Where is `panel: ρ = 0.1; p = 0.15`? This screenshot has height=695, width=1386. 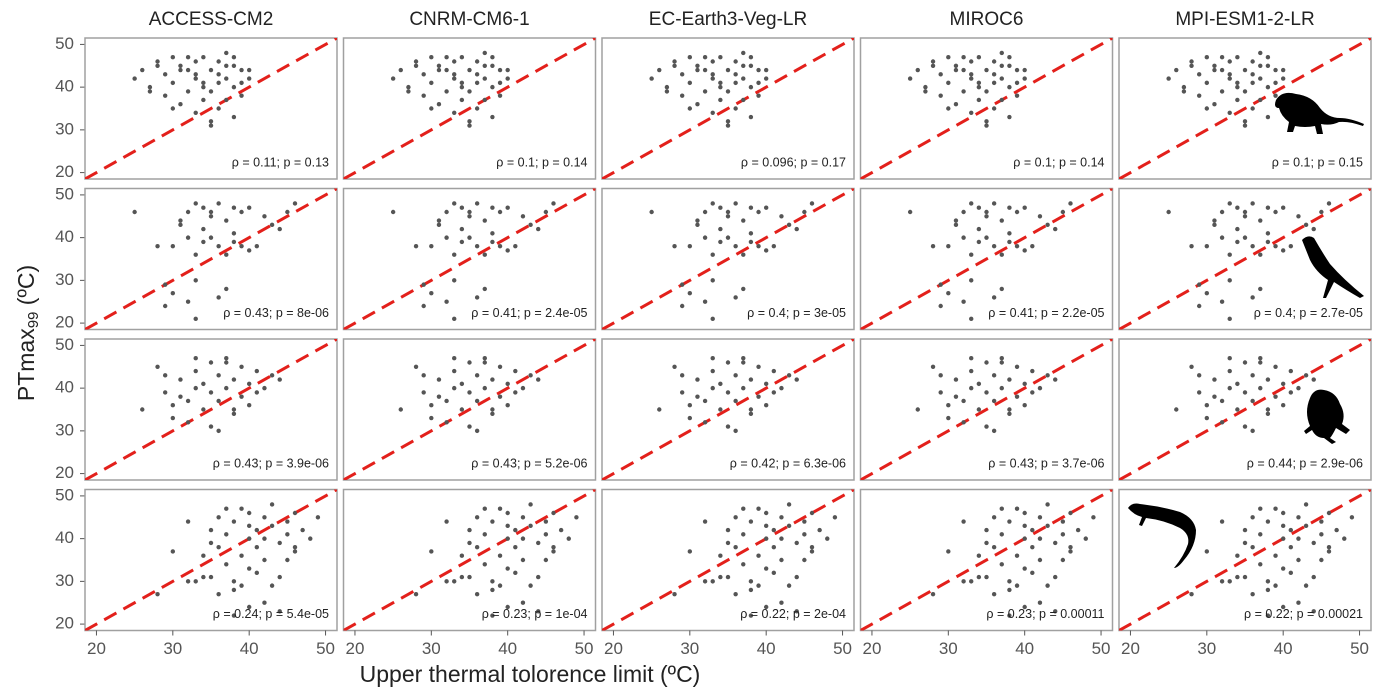 panel: ρ = 0.1; p = 0.15 is located at coordinates (1245, 108).